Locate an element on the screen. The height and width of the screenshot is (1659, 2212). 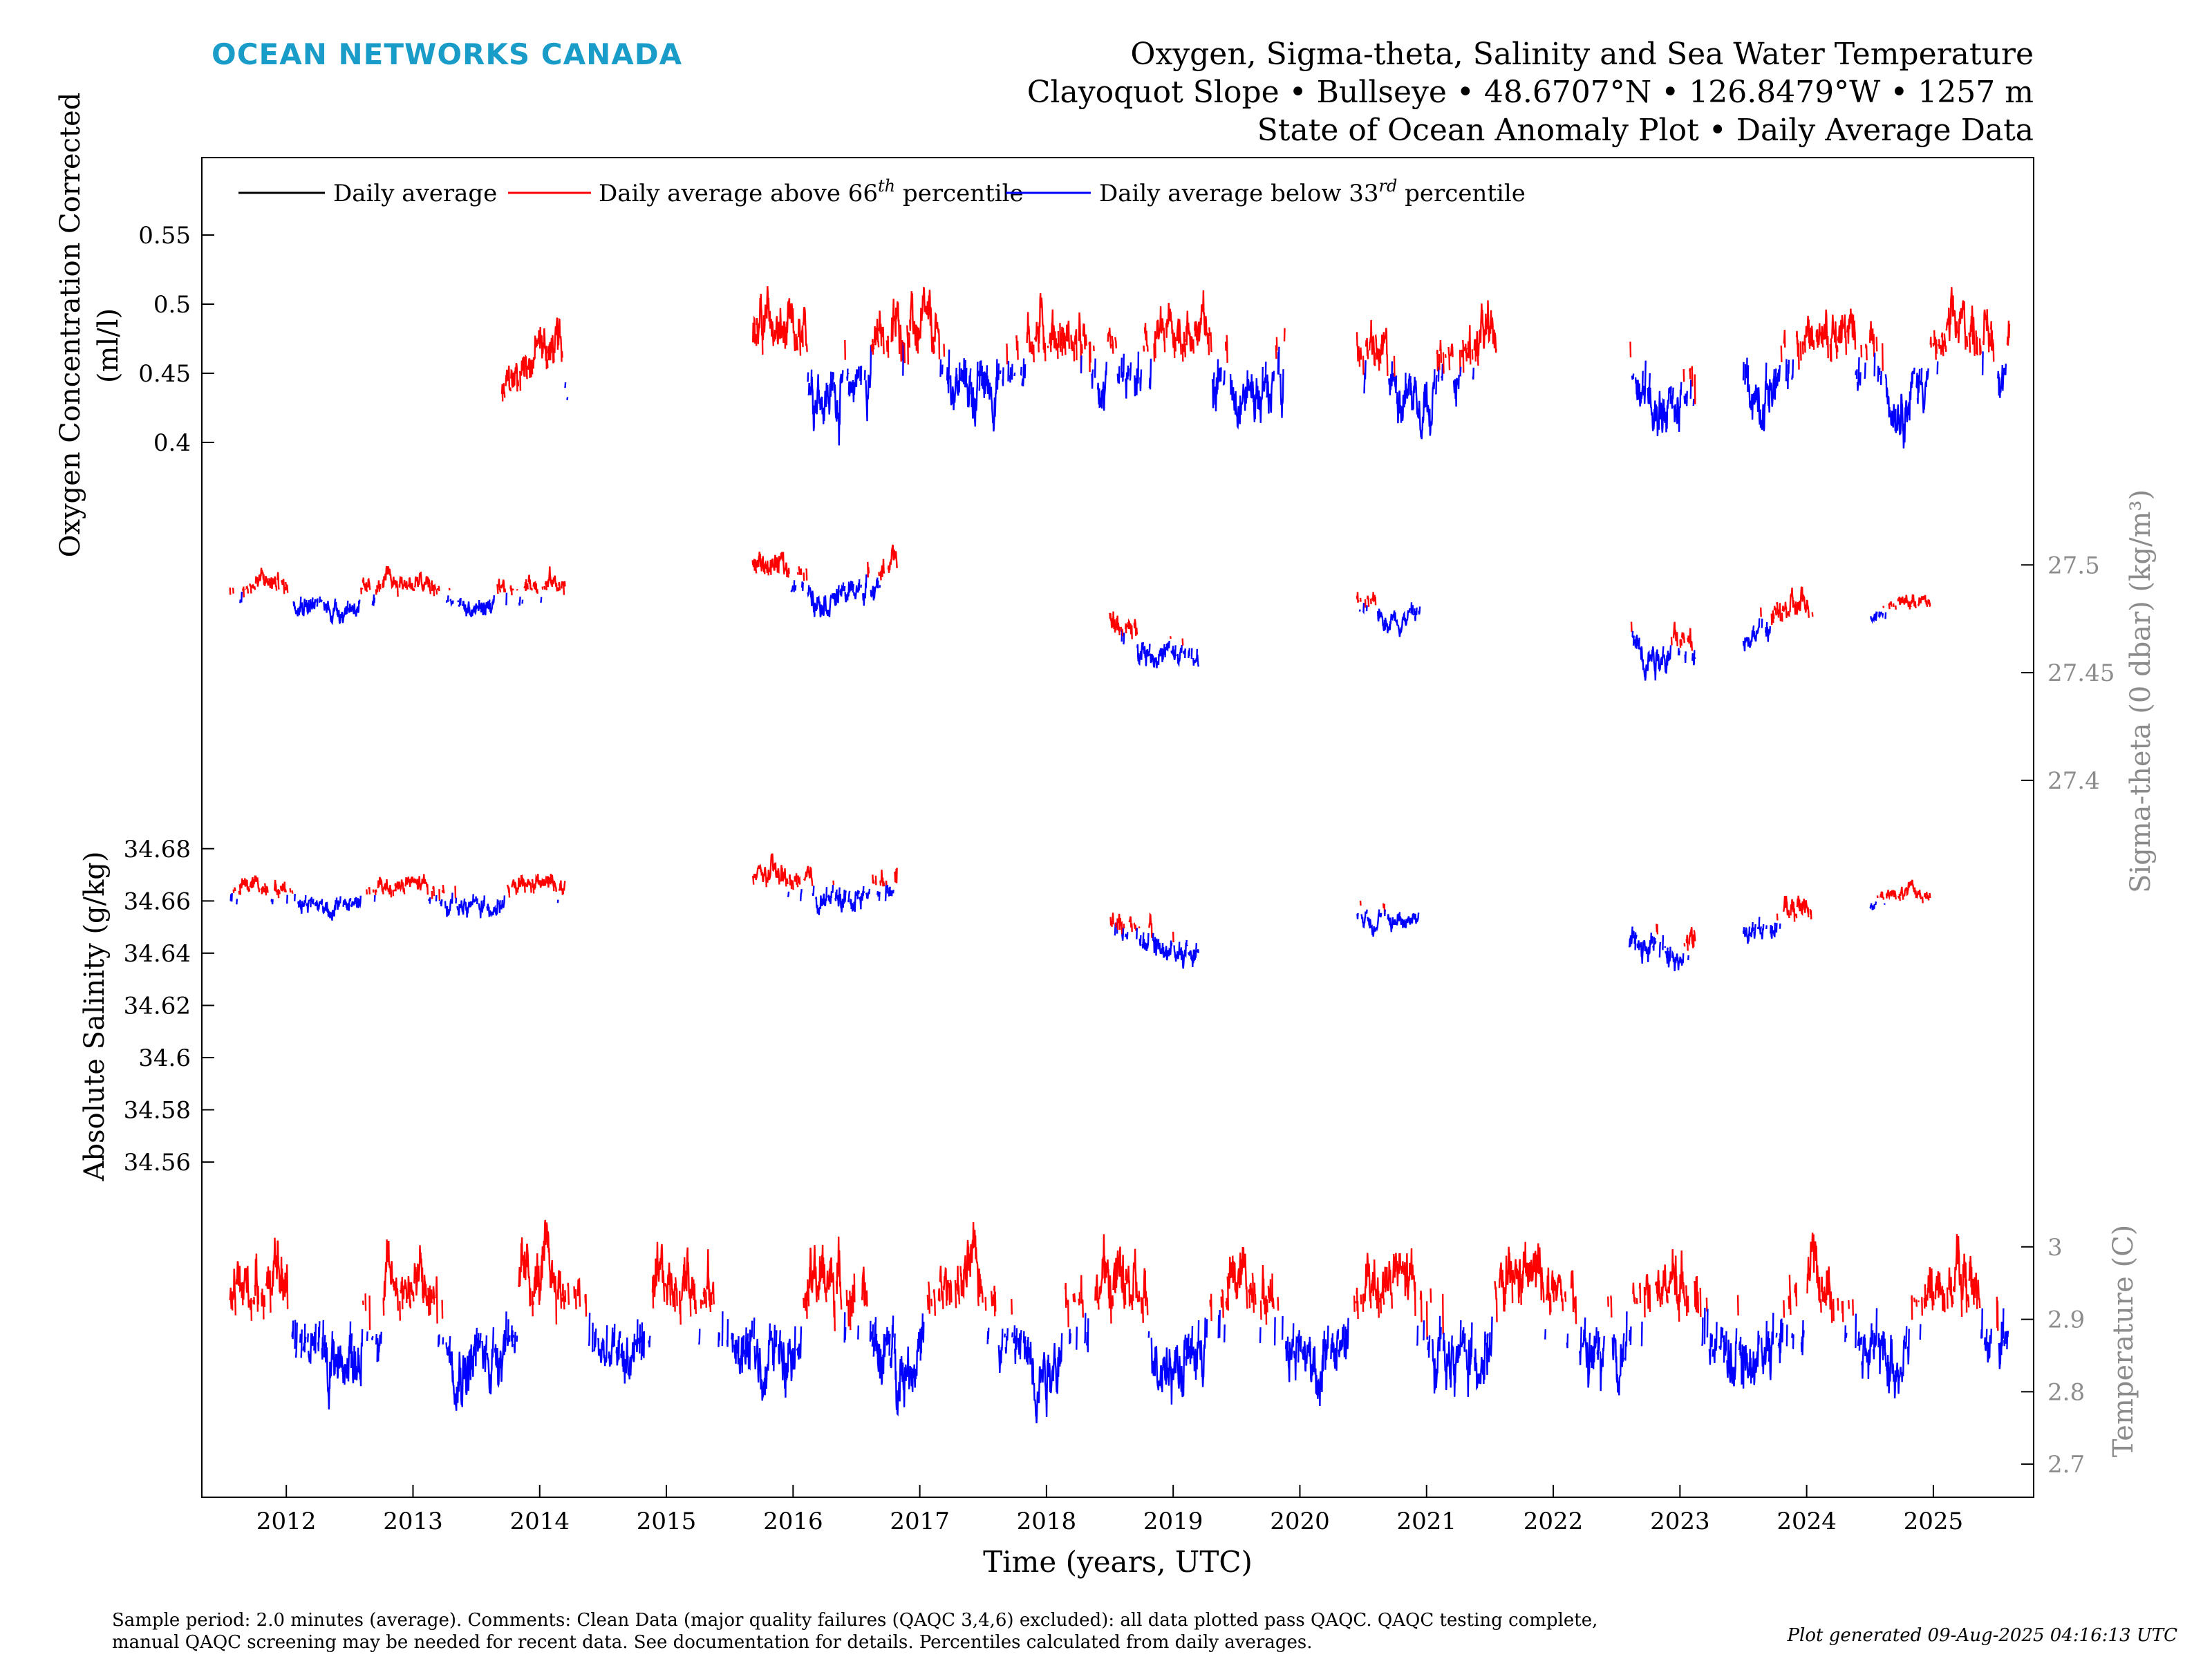
x-tick-label-2012: 2012 is located at coordinates (286, 1521).